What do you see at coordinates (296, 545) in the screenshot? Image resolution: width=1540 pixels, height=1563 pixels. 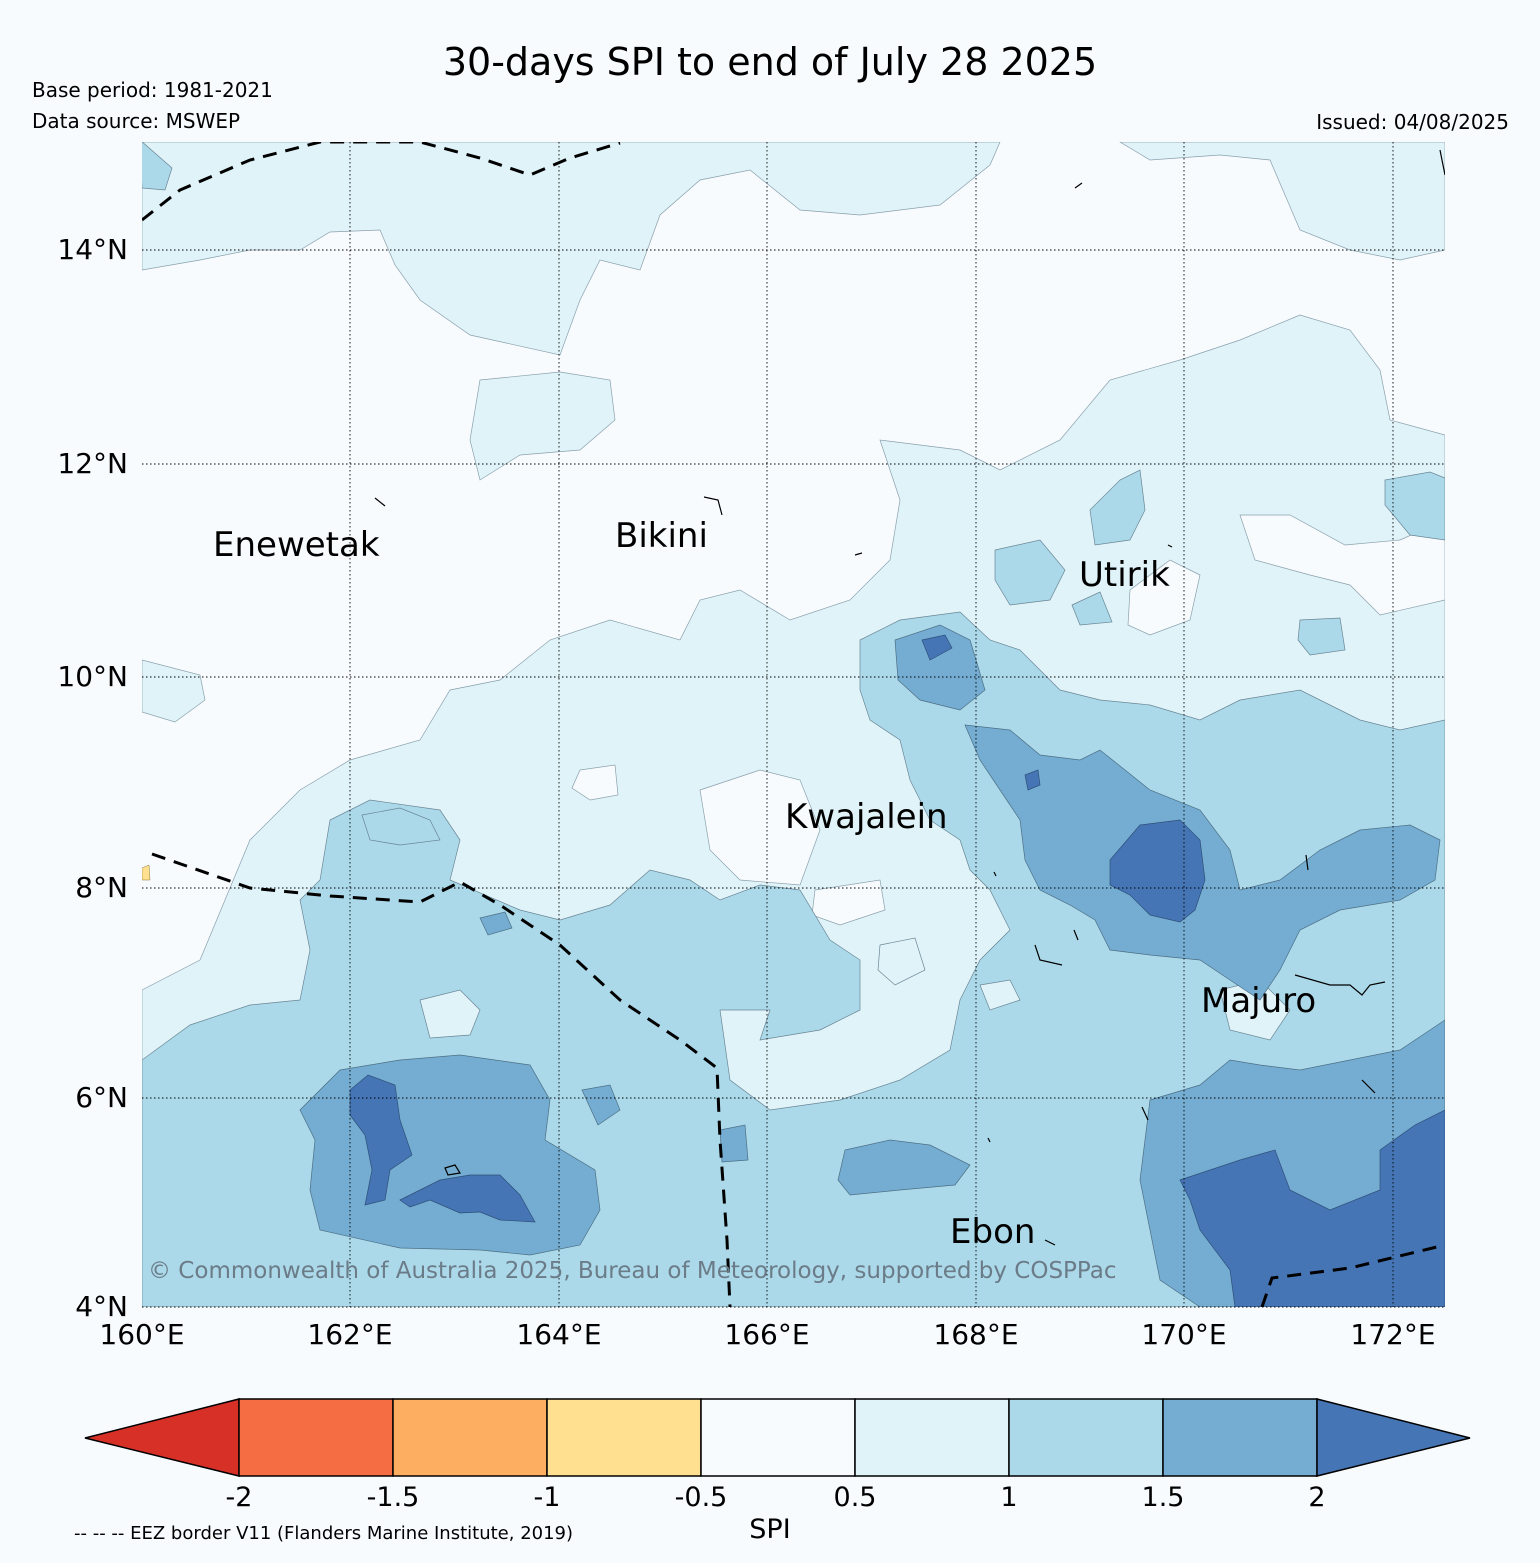 I see `place-label-enewetak: Enewetak` at bounding box center [296, 545].